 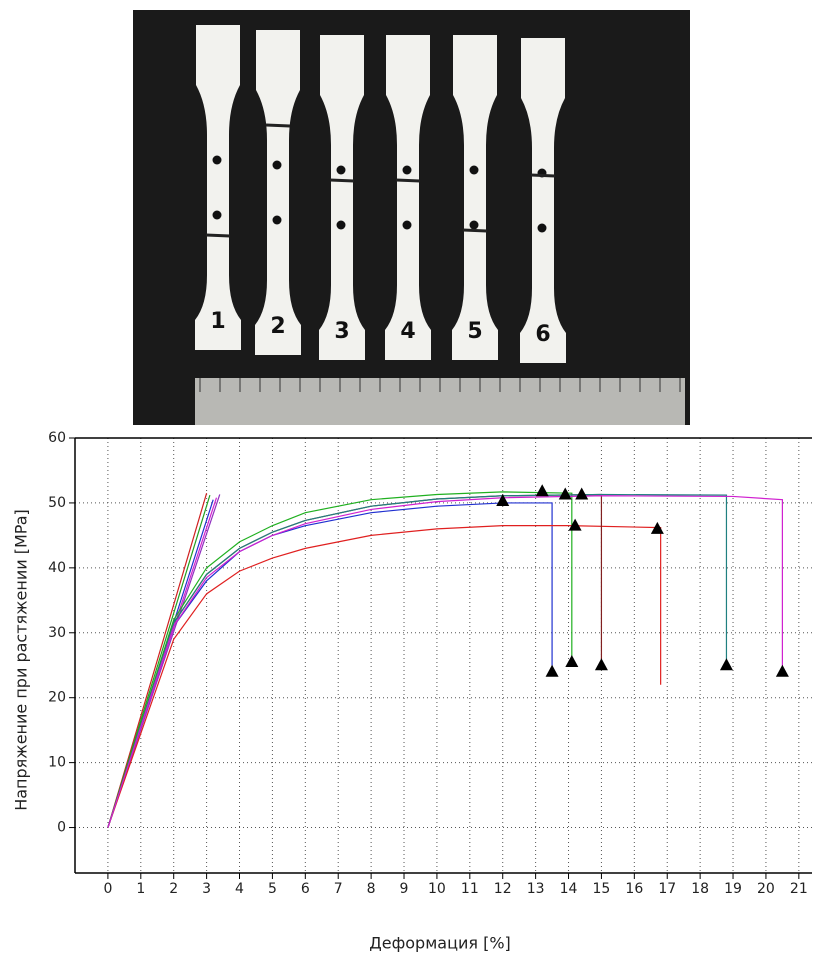 I want to click on specimen-label: 2, so click(x=277, y=326).